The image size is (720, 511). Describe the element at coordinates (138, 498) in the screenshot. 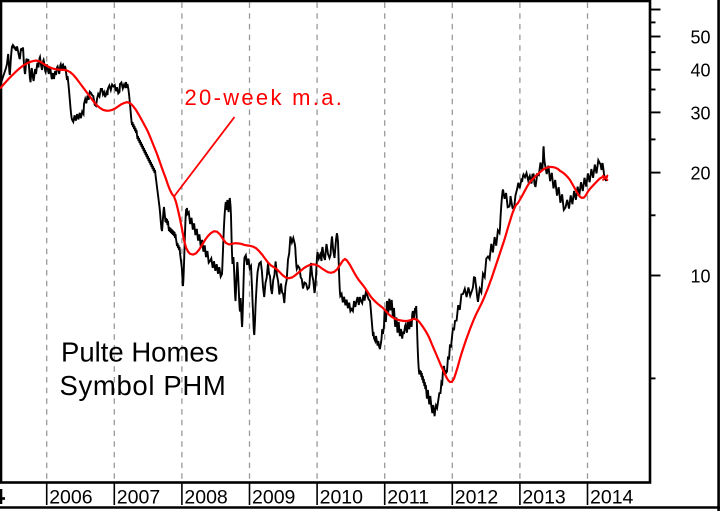

I see `svg-text: 2007` at that location.